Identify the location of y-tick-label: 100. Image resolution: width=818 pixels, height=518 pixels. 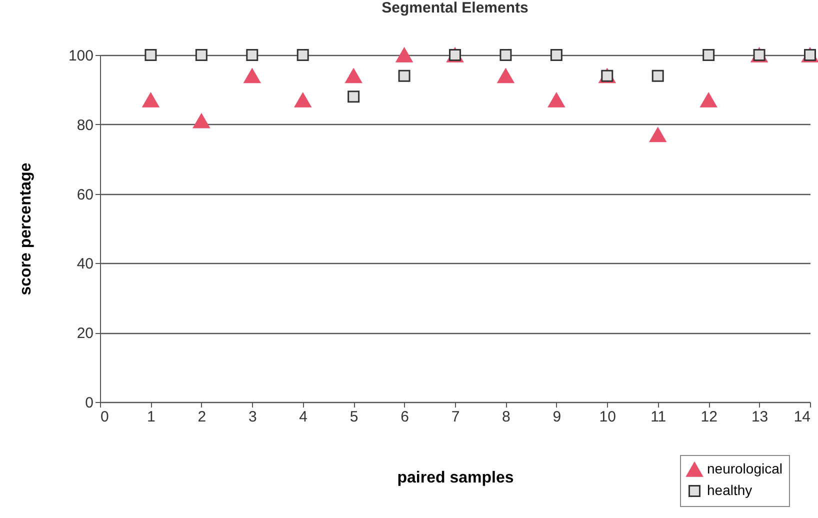
(81, 56).